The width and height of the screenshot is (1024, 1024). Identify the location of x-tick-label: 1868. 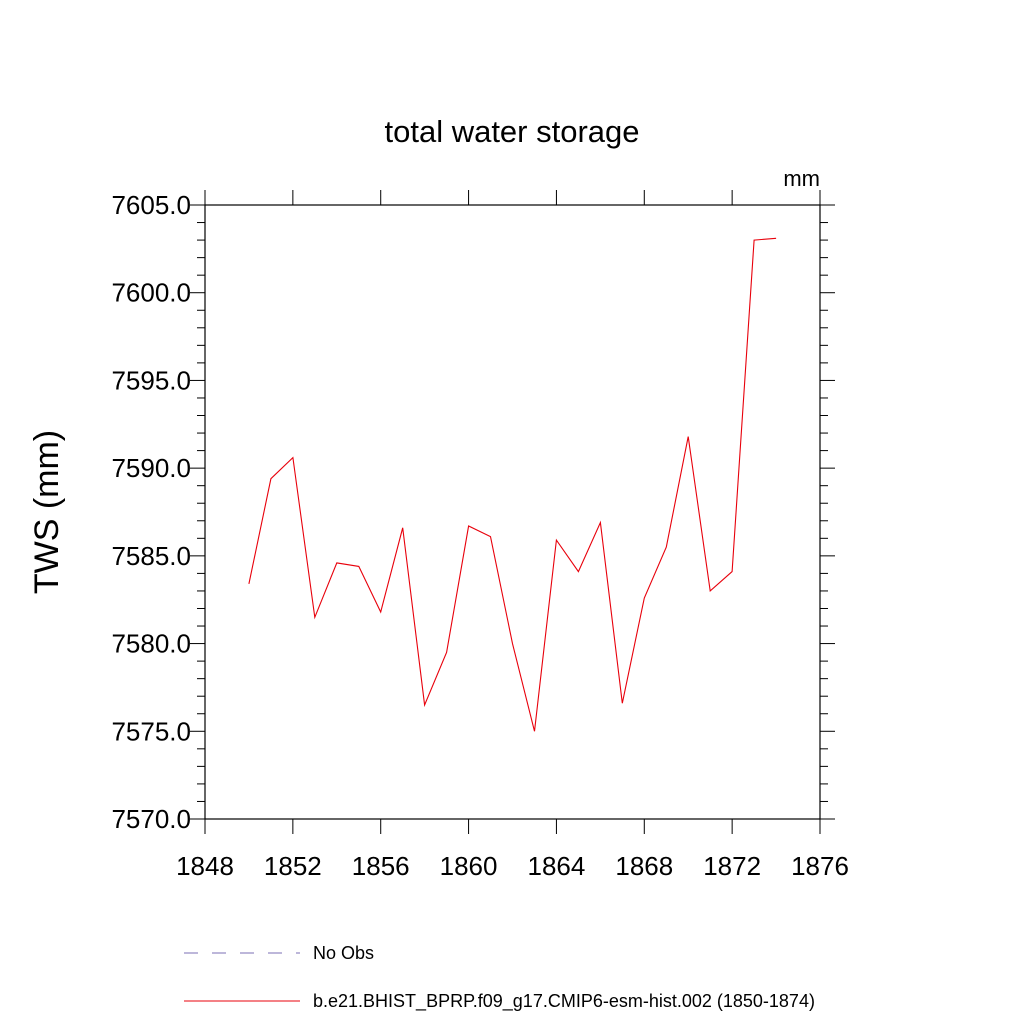
(644, 866).